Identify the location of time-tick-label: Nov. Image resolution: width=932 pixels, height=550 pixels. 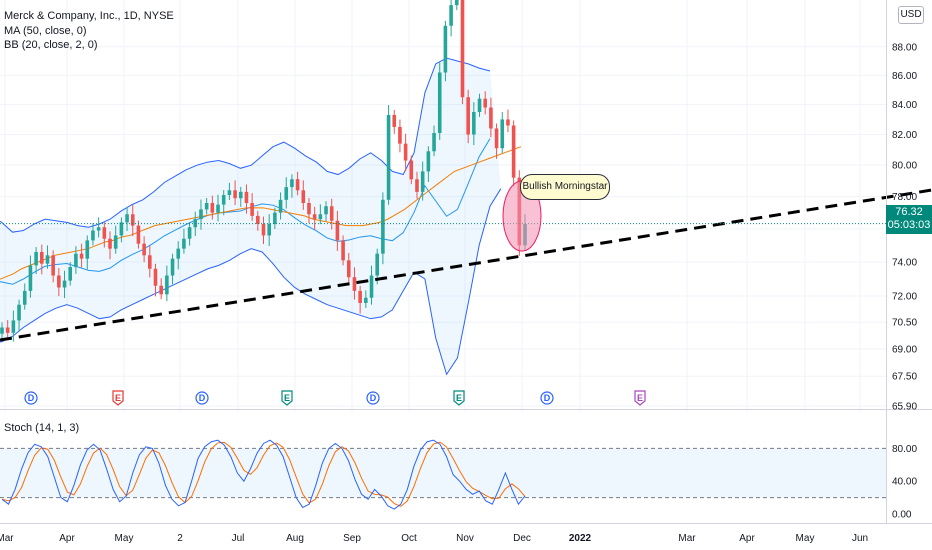
(465, 538).